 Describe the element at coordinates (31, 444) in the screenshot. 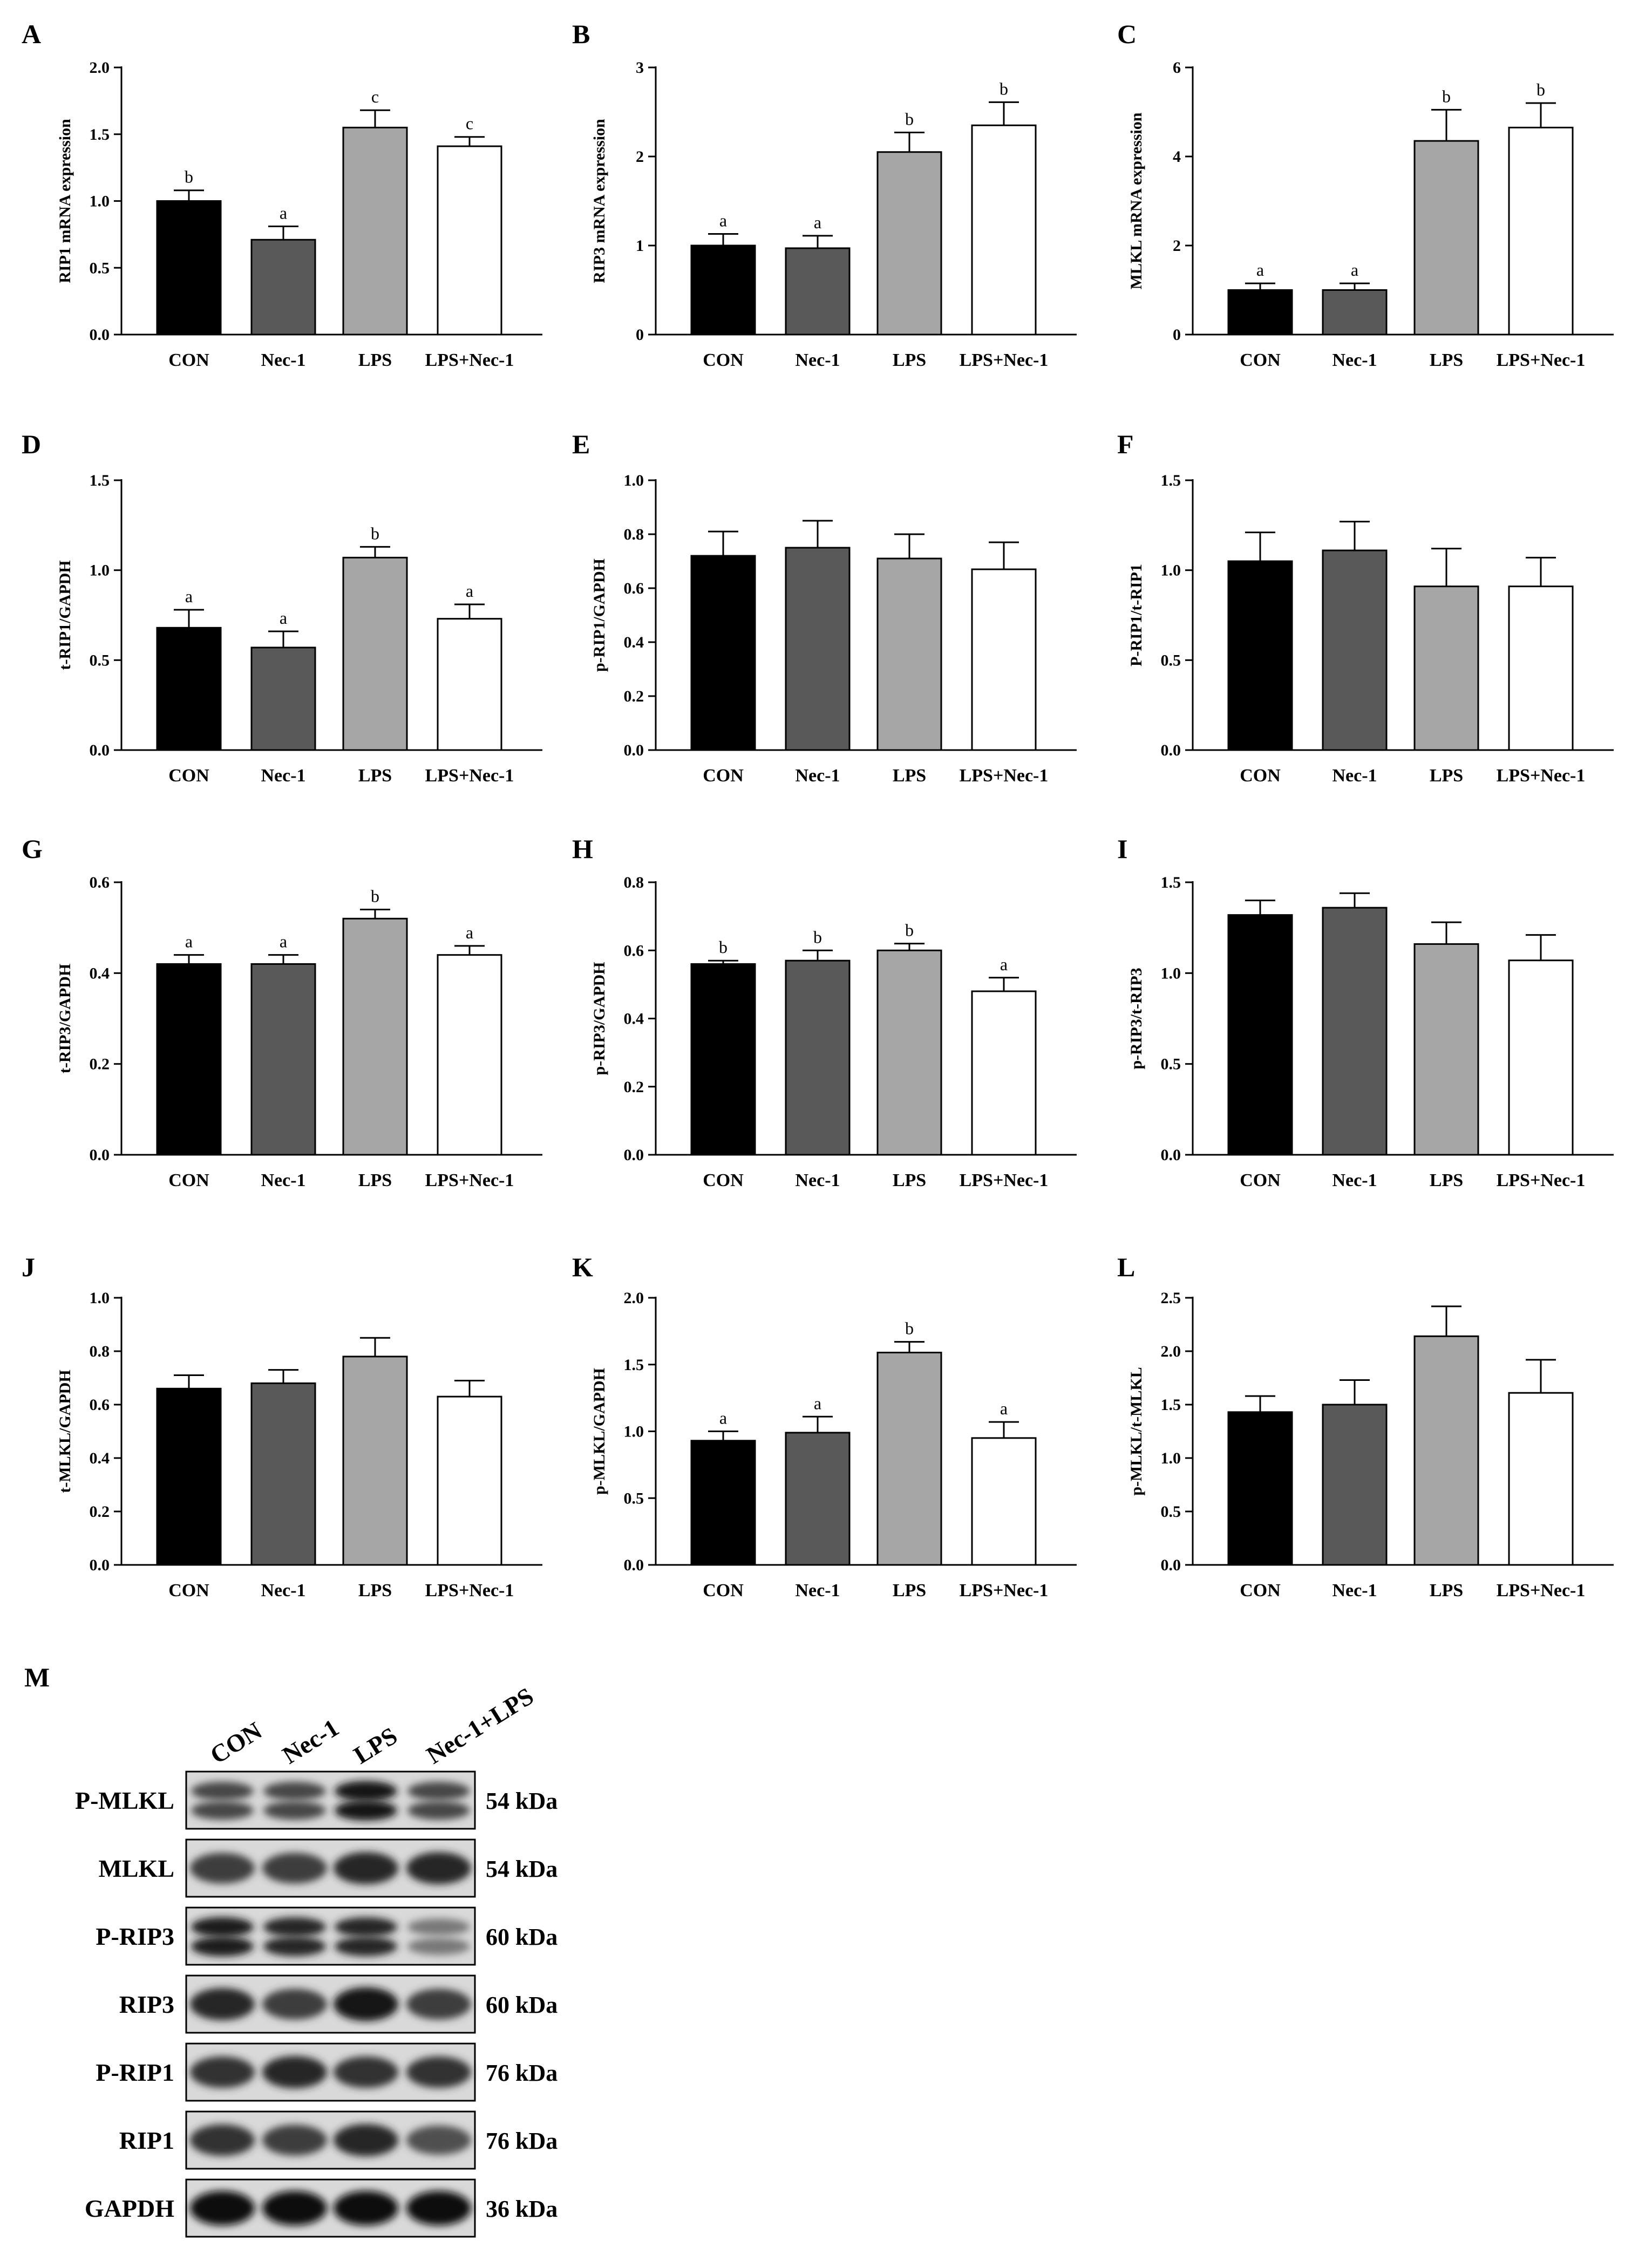

I see `panel-letter: D` at that location.